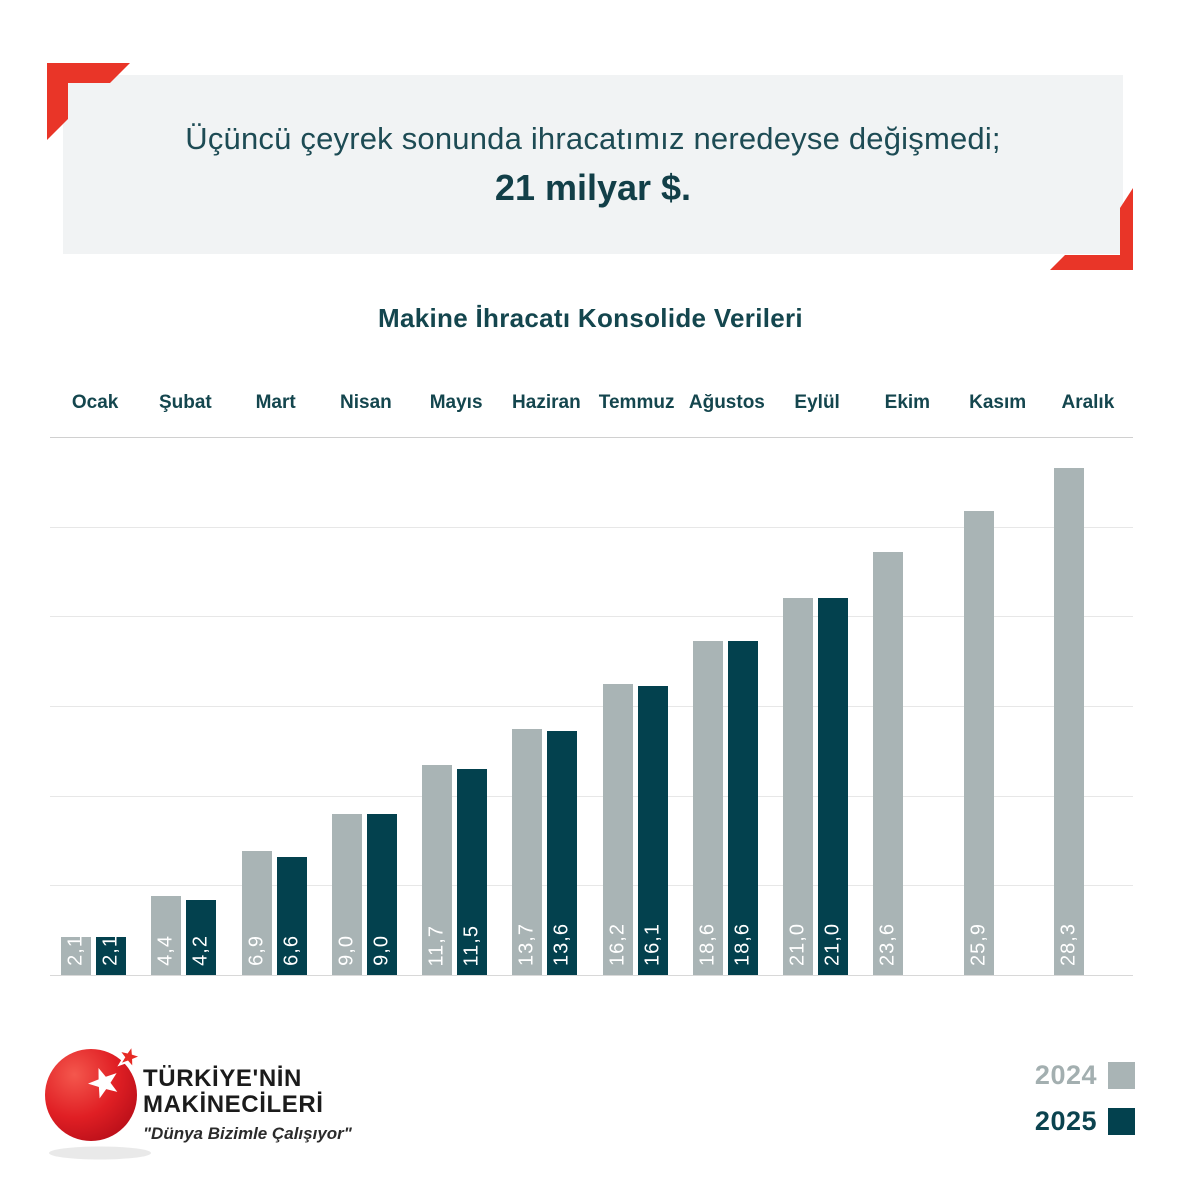 Image resolution: width=1181 pixels, height=1181 pixels. What do you see at coordinates (165, 950) in the screenshot?
I see `bar-value-label: 4,4` at bounding box center [165, 950].